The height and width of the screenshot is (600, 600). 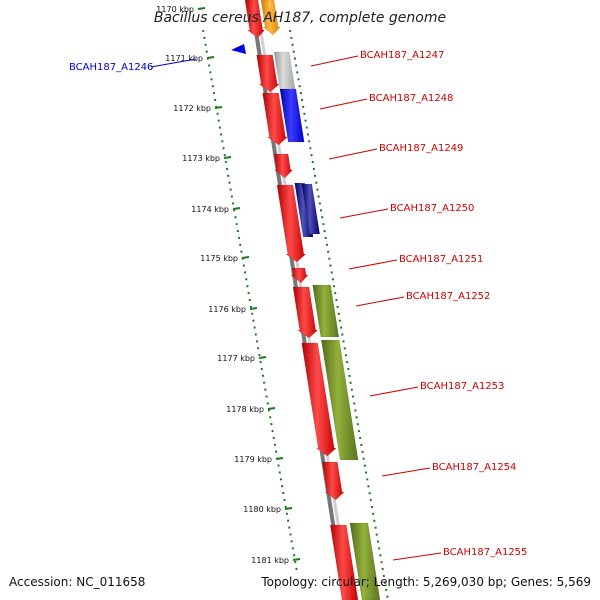 What do you see at coordinates (184, 58) in the screenshot?
I see `scale-tick-label: 1171 kbp` at bounding box center [184, 58].